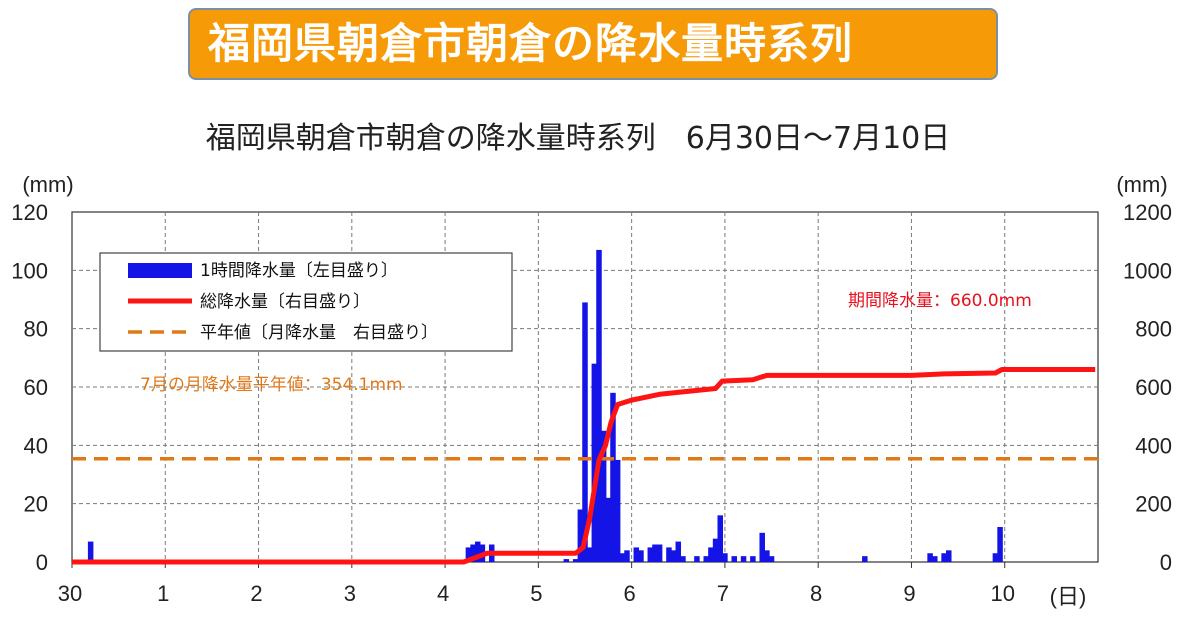 Image resolution: width=1188 pixels, height=628 pixels. Describe the element at coordinates (36, 387) in the screenshot. I see `y-left-tick: 60` at that location.